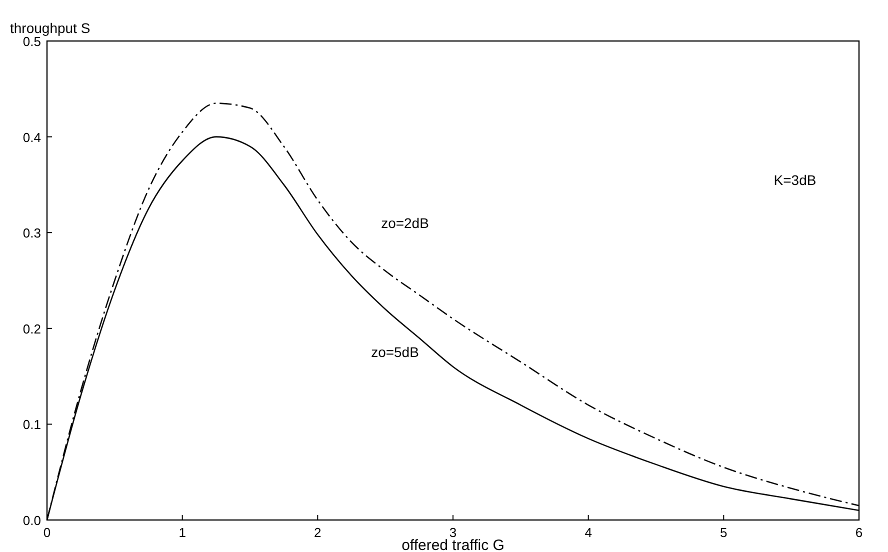 The image size is (888, 552). What do you see at coordinates (453, 532) in the screenshot?
I see `x-tick-label: 3` at bounding box center [453, 532].